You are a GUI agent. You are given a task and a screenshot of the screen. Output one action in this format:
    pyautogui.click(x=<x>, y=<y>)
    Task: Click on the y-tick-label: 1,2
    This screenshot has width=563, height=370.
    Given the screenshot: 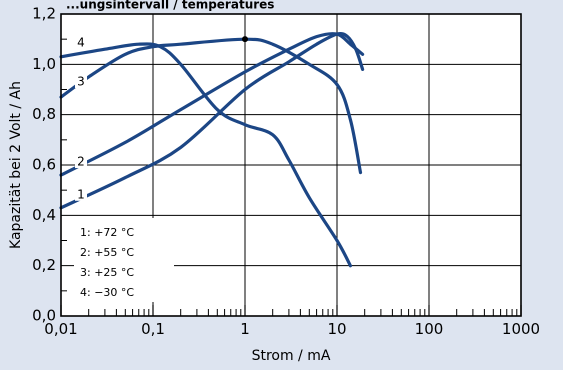 What is the action you would take?
    pyautogui.click(x=44, y=14)
    